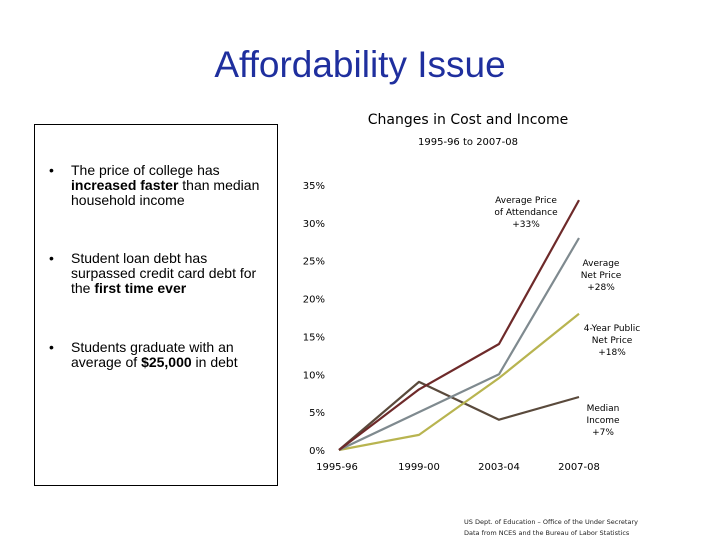  What do you see at coordinates (314, 262) in the screenshot?
I see `y-tick-label: 25%` at bounding box center [314, 262].